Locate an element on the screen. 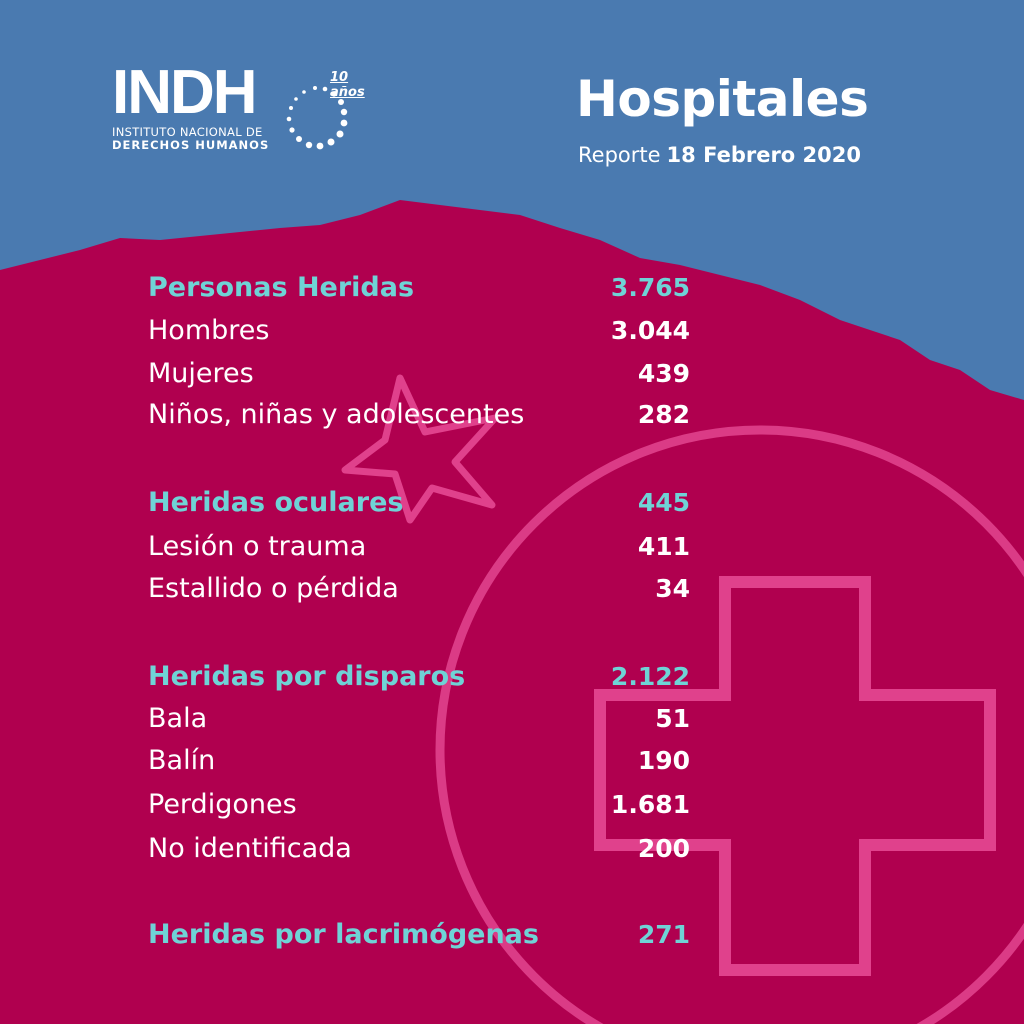 This screenshot has width=1024, height=1024. stat-label: No identificada is located at coordinates (250, 848).